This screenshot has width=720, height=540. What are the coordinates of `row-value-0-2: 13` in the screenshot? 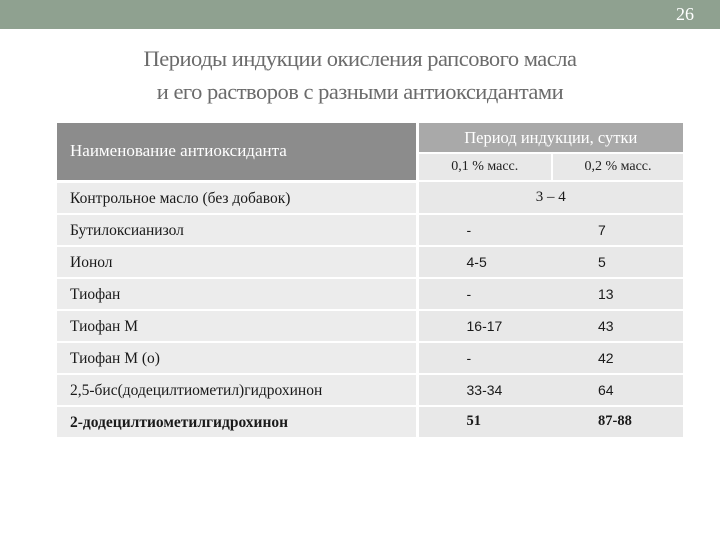 It's located at (617, 294).